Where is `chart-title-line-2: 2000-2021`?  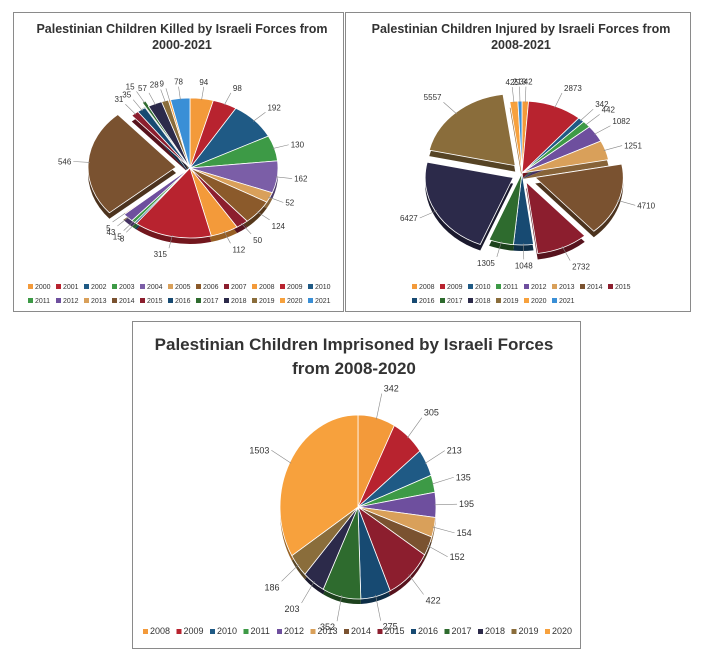 chart-title-line-2: 2000-2021 is located at coordinates (182, 45).